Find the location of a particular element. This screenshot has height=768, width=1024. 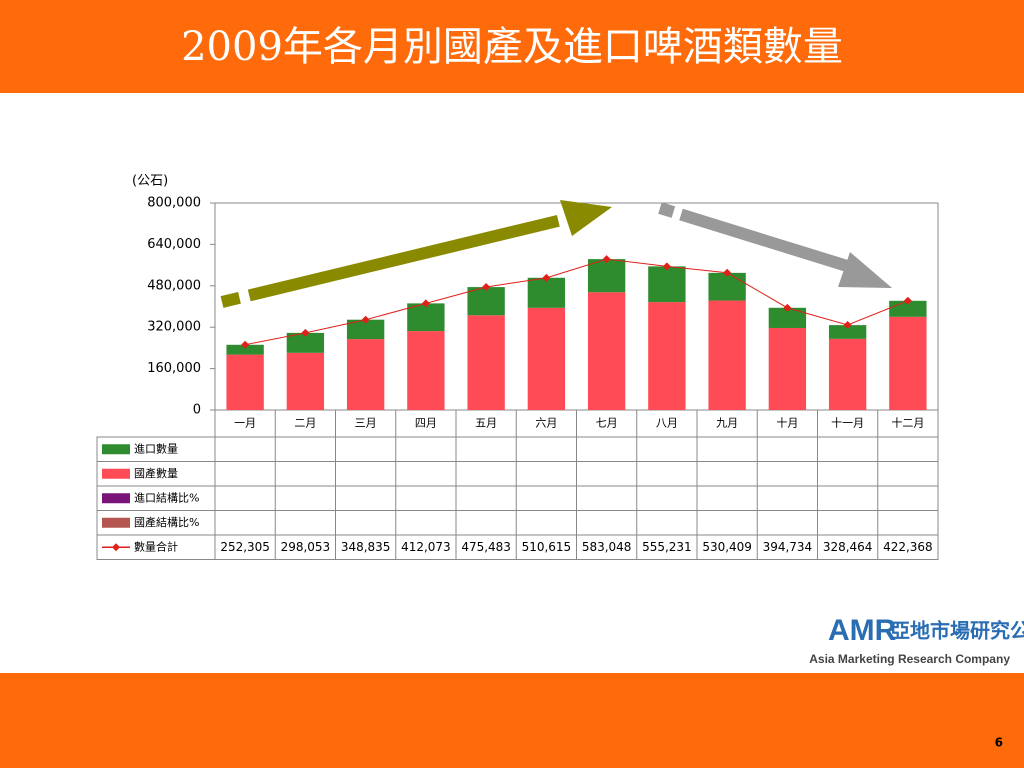

total-label: 583,048 is located at coordinates (607, 547).